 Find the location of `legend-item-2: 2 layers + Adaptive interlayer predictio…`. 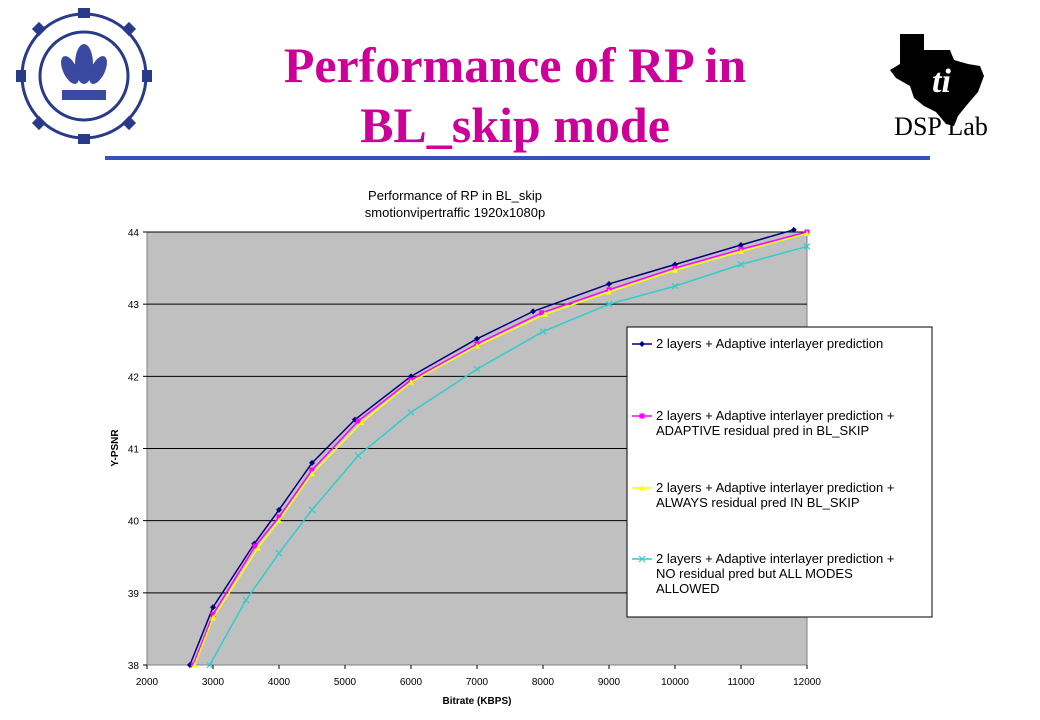

legend-item-2: 2 layers + Adaptive interlayer predictio… is located at coordinates (763, 423).